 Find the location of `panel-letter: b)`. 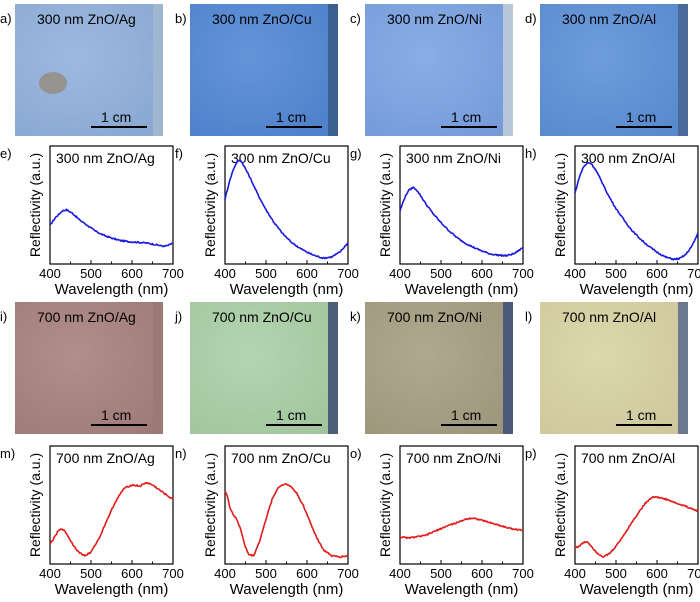

panel-letter: b) is located at coordinates (181, 18).